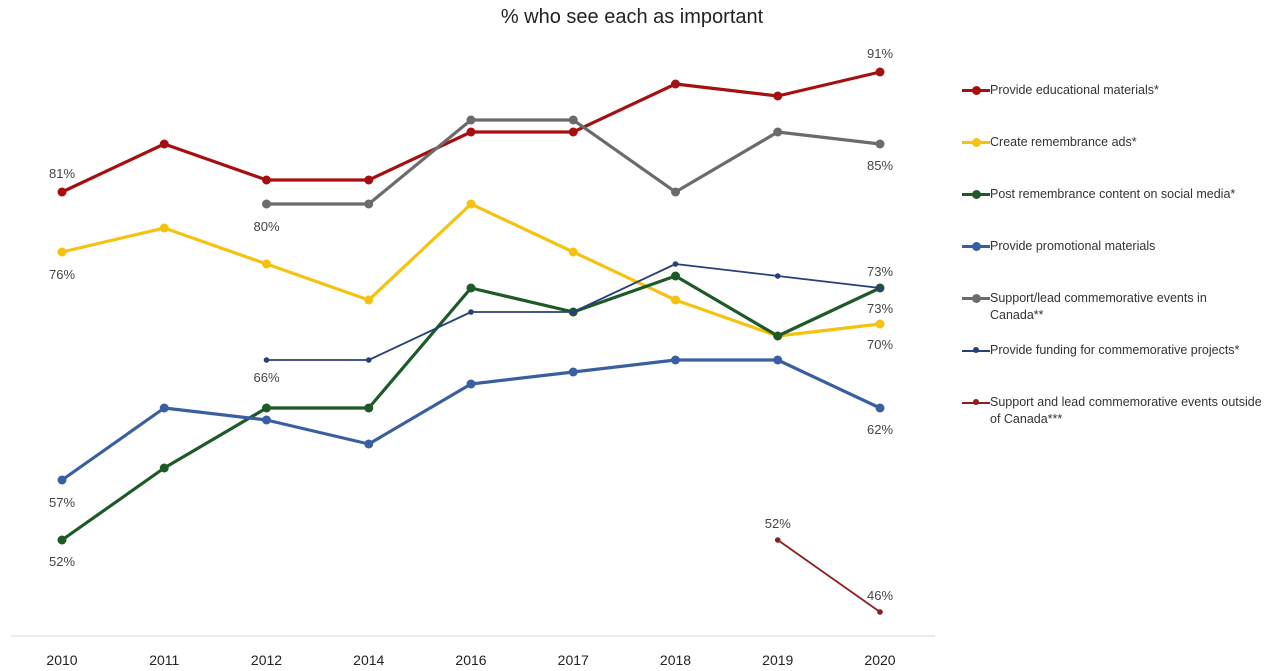 This screenshot has height=671, width=1264. I want to click on x-tick-label: 2014, so click(368, 660).